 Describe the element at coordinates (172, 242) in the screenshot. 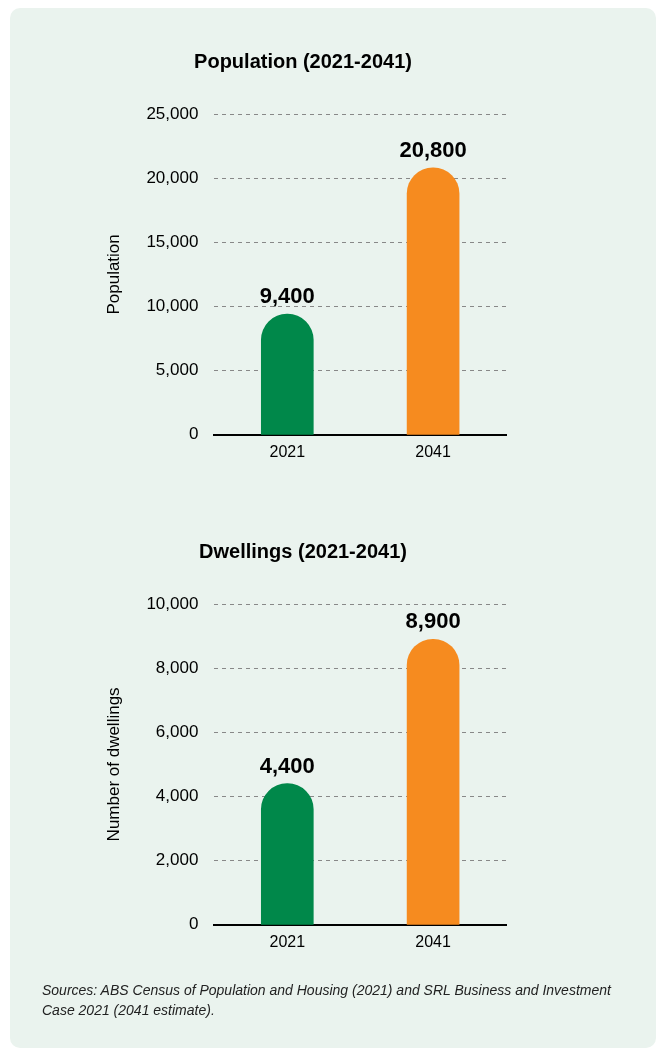

I see `y-tick-label: 15,000` at that location.